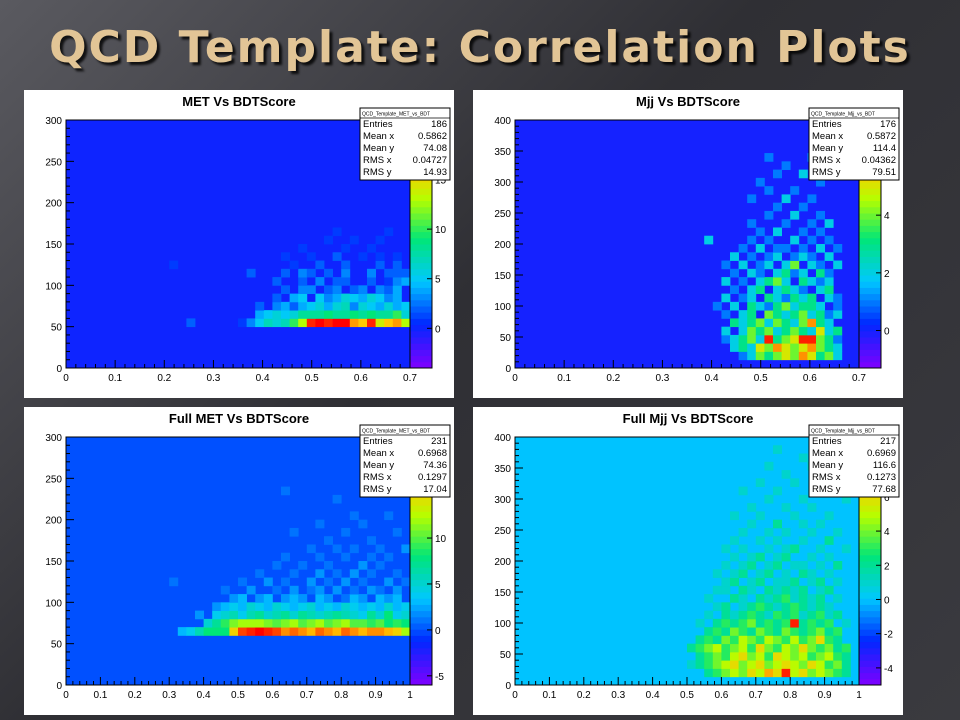 The width and height of the screenshot is (960, 720). What do you see at coordinates (881, 136) in the screenshot?
I see `stats-value: 0.5872` at bounding box center [881, 136].